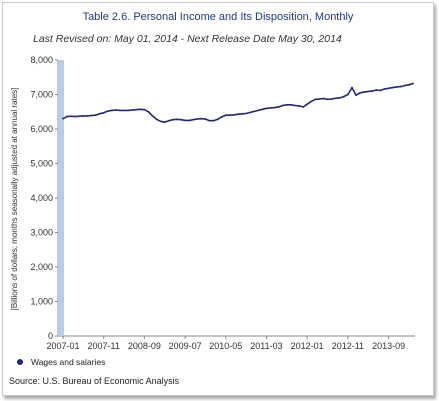  I want to click on y-tick-label: 2,000, so click(41, 267).